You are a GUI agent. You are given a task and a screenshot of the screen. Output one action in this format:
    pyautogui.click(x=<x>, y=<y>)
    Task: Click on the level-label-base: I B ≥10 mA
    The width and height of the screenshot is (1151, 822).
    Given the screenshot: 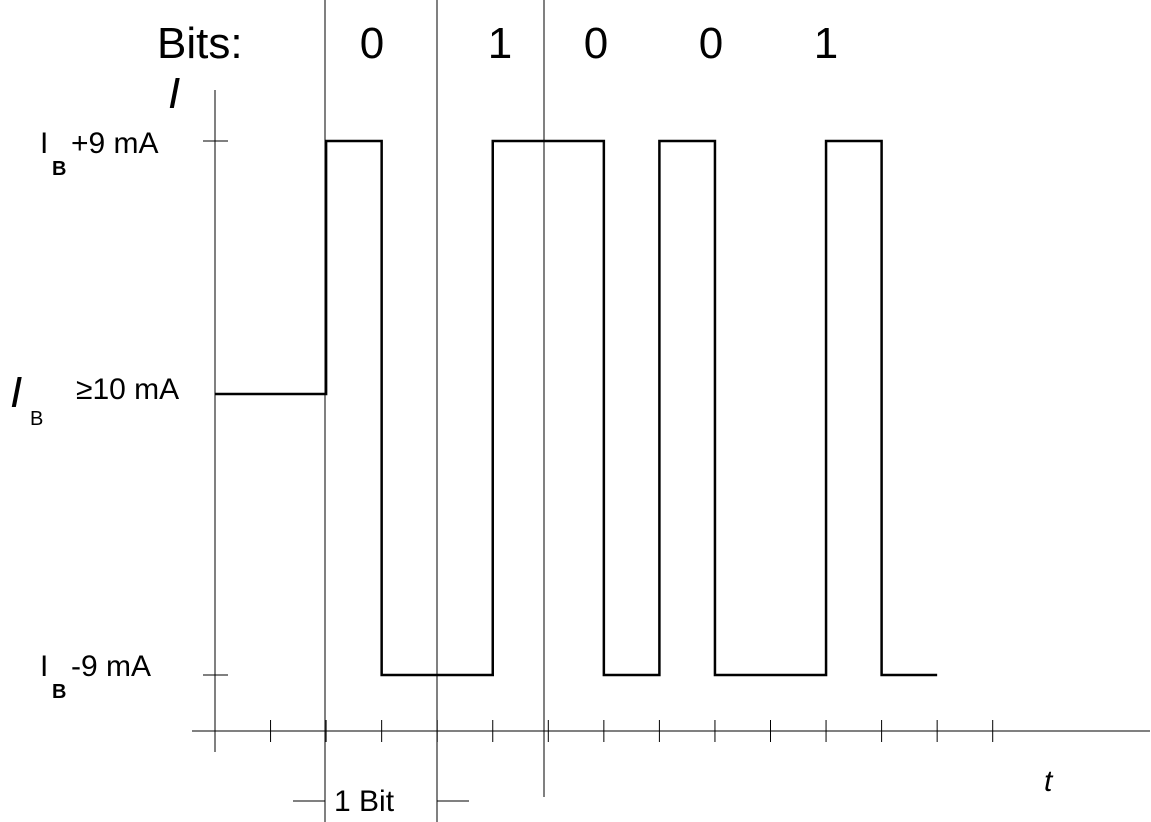 What is the action you would take?
    pyautogui.click(x=94, y=399)
    